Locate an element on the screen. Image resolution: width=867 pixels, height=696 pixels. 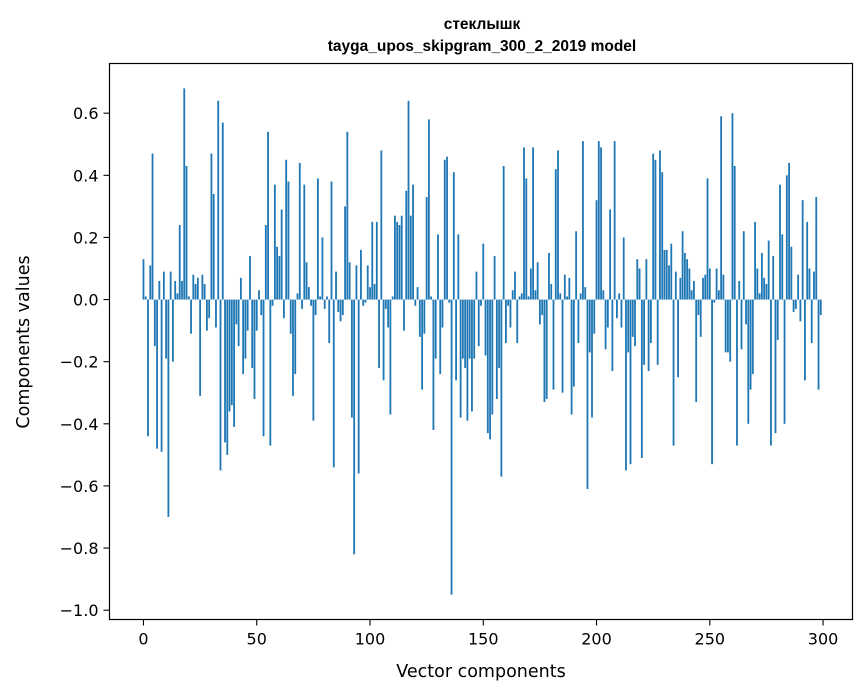
y-axis-label: Components values is located at coordinates (24, 341).